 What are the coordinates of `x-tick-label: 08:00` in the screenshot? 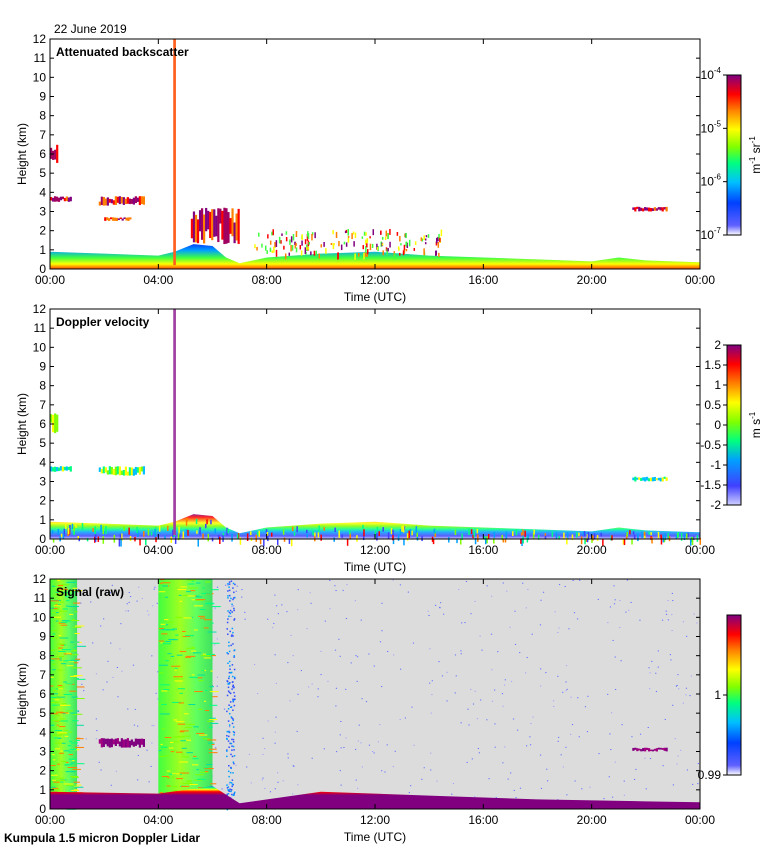 It's located at (267, 550).